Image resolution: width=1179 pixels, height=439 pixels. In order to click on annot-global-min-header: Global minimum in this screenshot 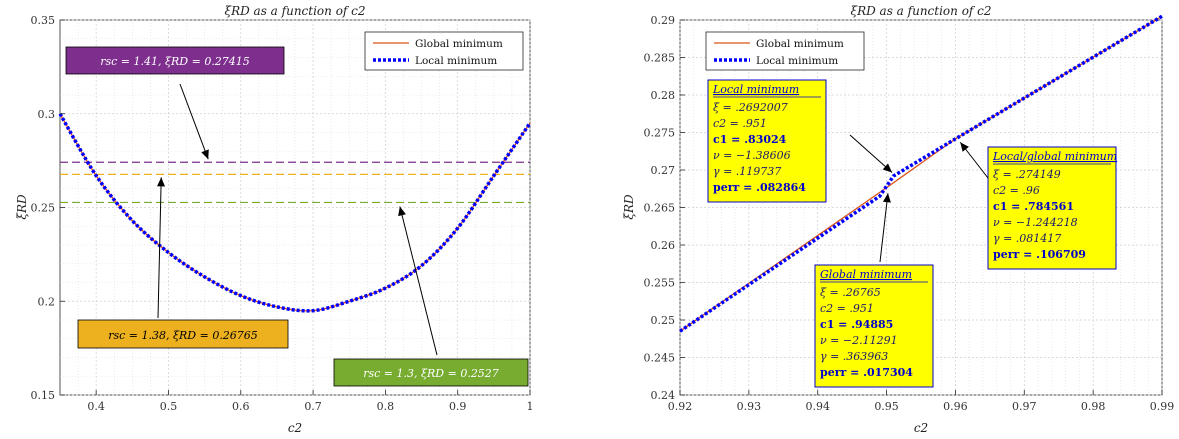, I will do `click(866, 274)`.